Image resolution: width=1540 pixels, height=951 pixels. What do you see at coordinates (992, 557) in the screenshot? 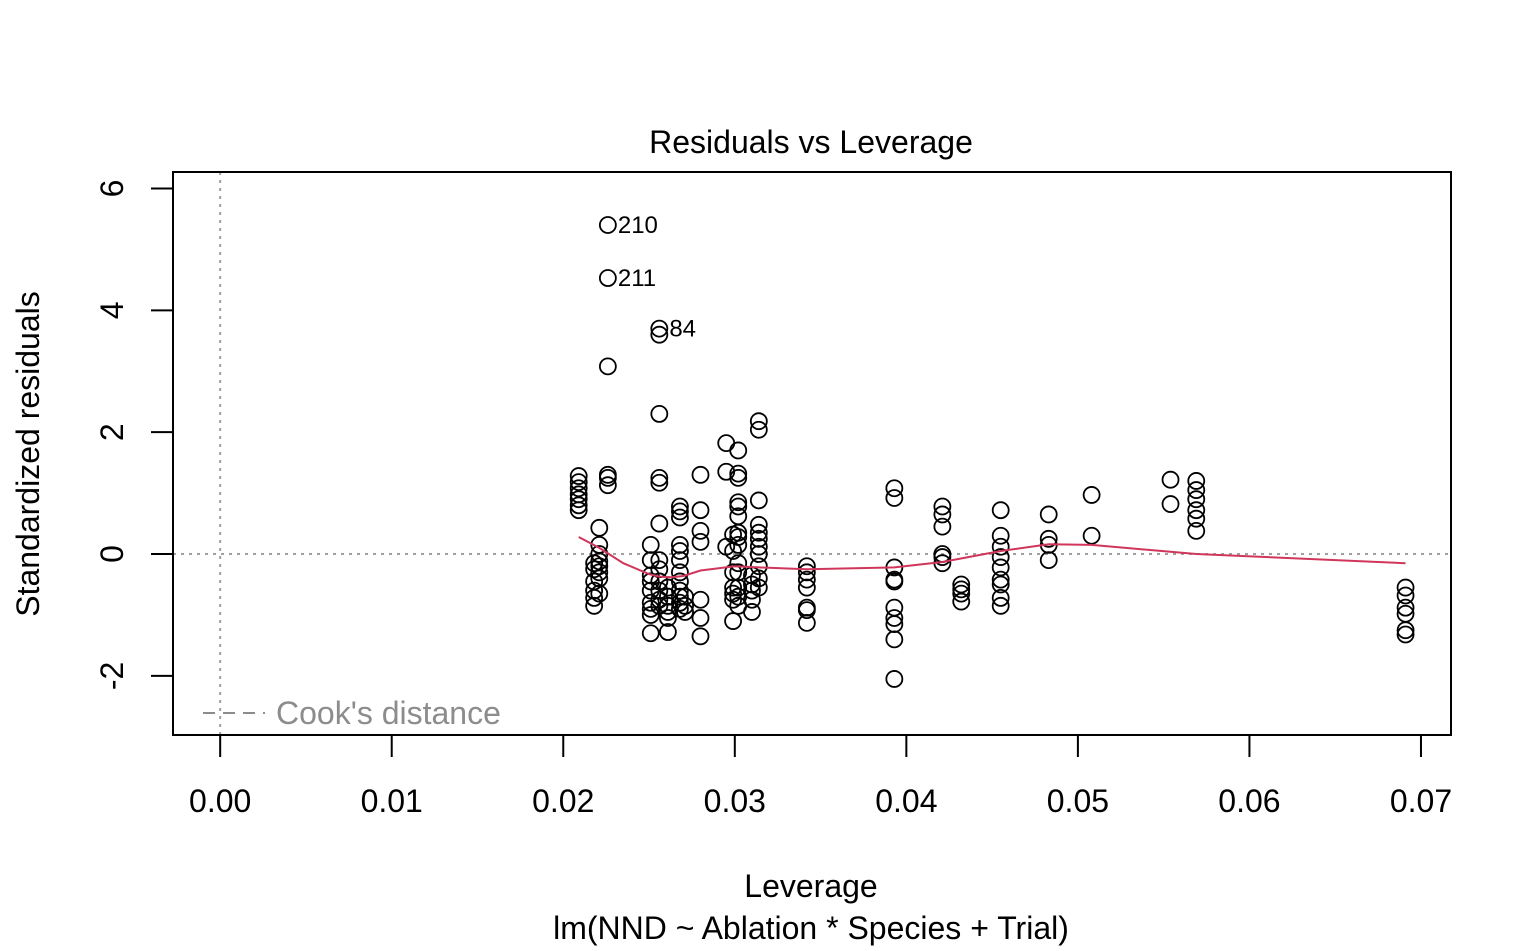
I see `smoothed-trend-line` at bounding box center [992, 557].